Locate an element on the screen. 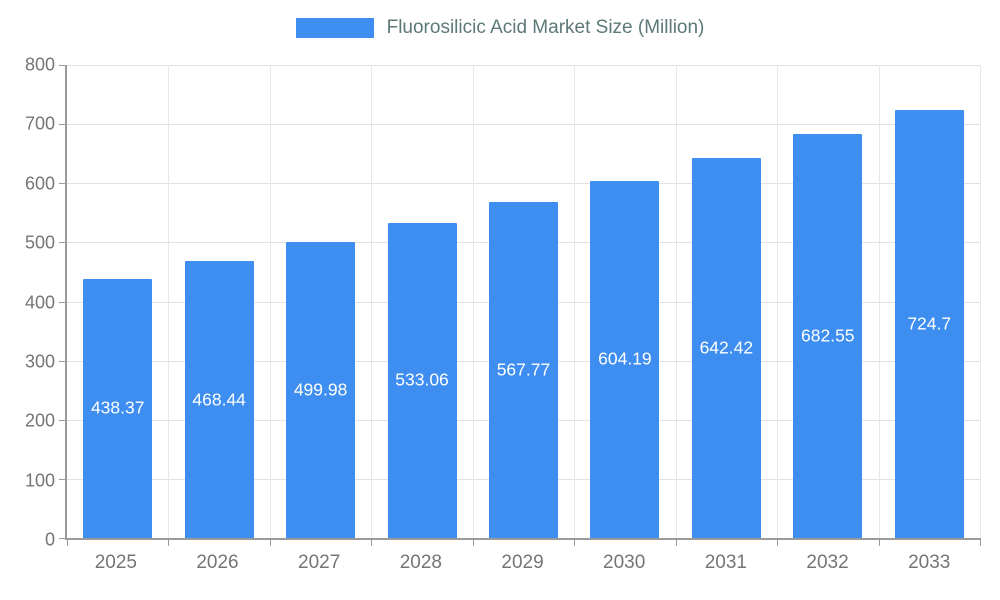  y-axis-tick-label: 100 is located at coordinates (39, 480).